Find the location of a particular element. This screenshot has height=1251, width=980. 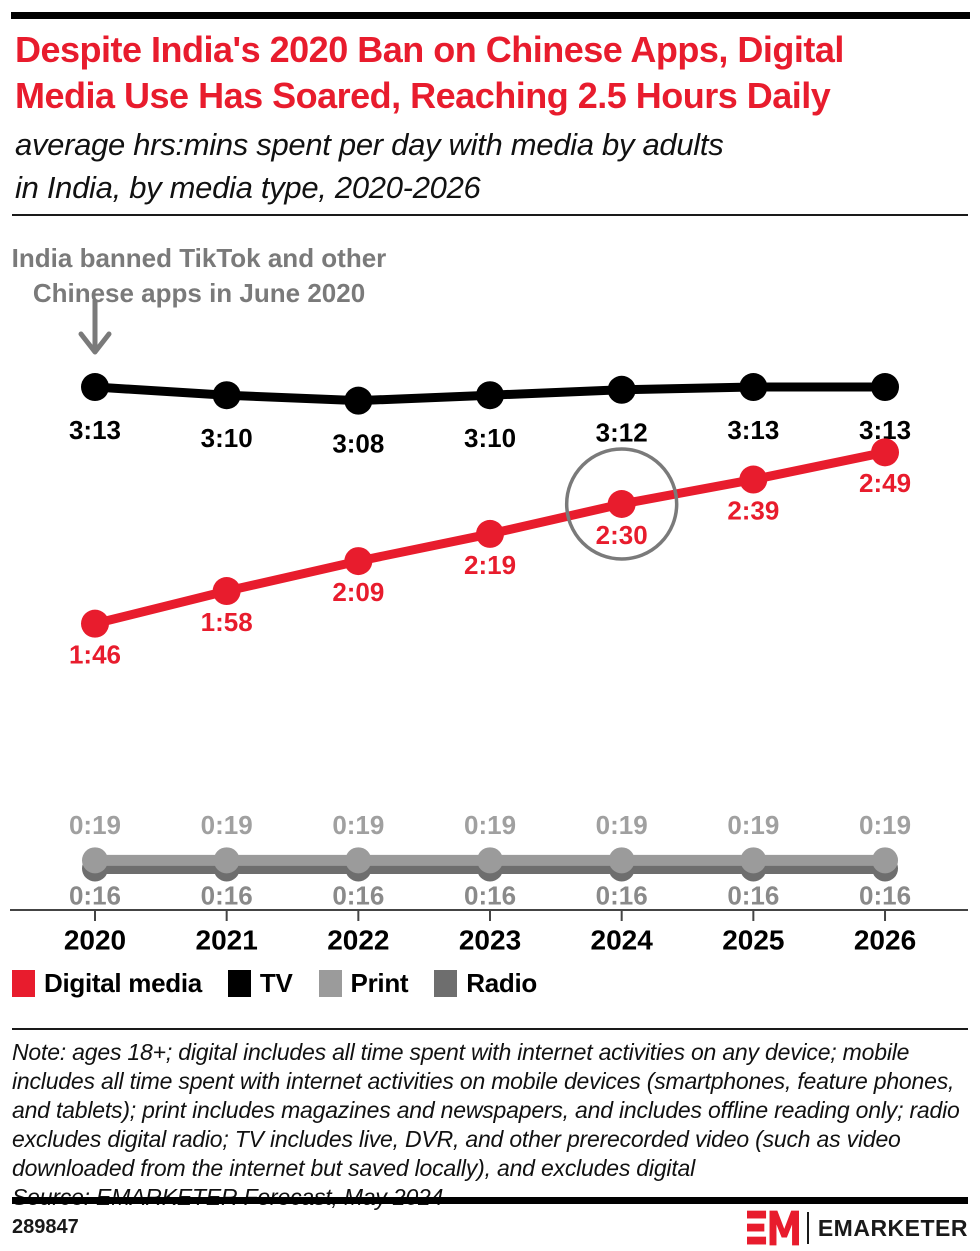

year-label-2020: 2020 is located at coordinates (95, 939).